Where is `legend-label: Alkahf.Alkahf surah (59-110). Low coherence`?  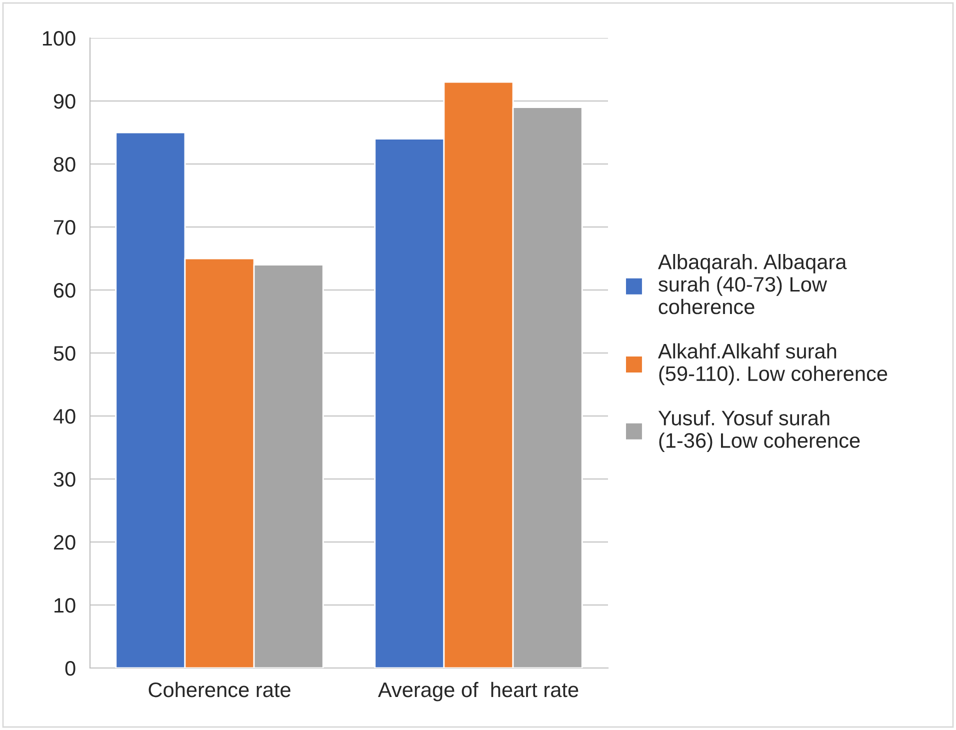 legend-label: Alkahf.Alkahf surah (59-110). Low coherence is located at coordinates (773, 364).